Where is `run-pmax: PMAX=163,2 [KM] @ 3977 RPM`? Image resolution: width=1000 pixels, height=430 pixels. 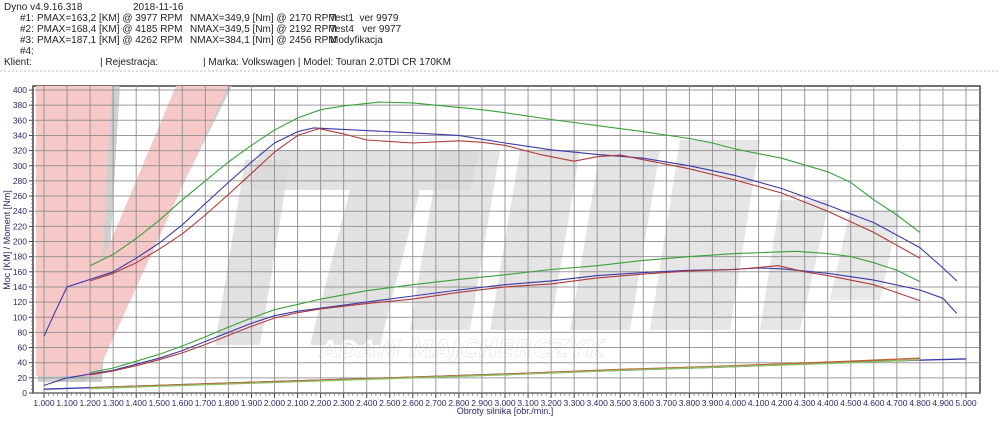
run-pmax: PMAX=163,2 [KM] @ 3977 RPM is located at coordinates (110, 18).